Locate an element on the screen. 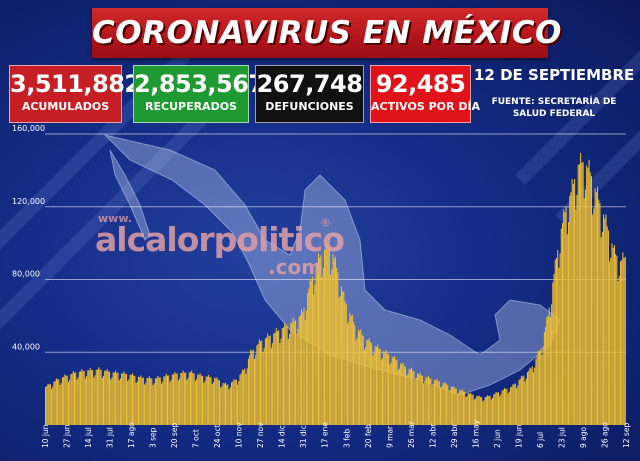 This screenshot has width=640, height=461. x-tick-label: 3 feb is located at coordinates (346, 438).